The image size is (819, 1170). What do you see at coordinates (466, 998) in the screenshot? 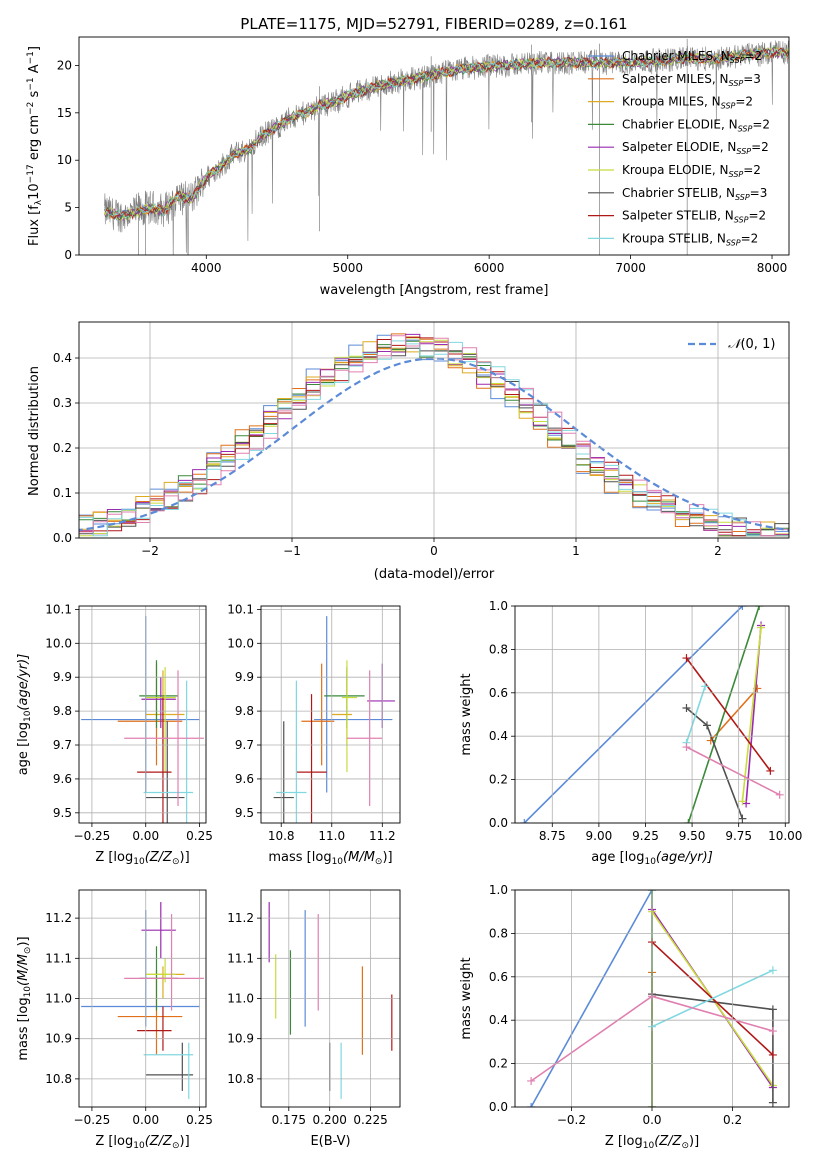
I see `p8-ylabel: mass weight` at bounding box center [466, 998].